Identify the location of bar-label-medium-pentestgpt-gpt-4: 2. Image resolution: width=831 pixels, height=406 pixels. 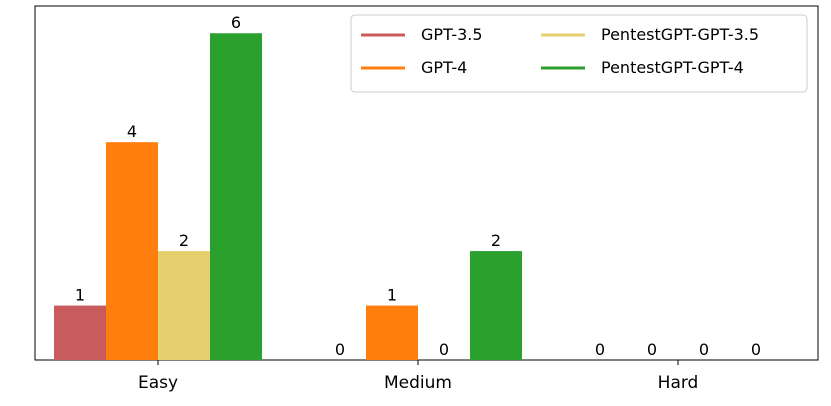
(496, 240).